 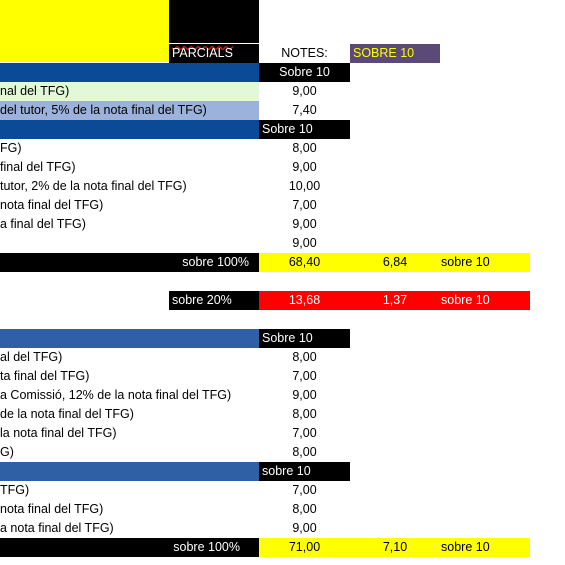 What do you see at coordinates (395, 53) in the screenshot?
I see `sobre10-header: SOBRE 10` at bounding box center [395, 53].